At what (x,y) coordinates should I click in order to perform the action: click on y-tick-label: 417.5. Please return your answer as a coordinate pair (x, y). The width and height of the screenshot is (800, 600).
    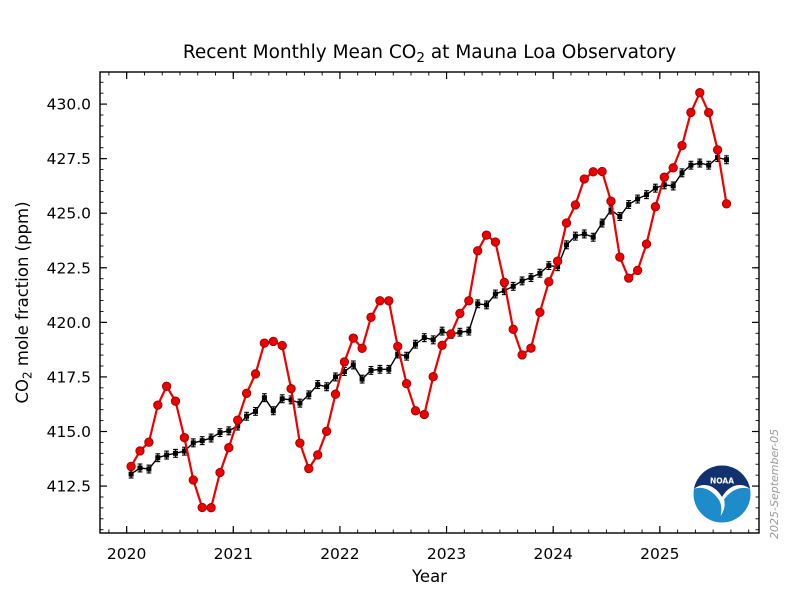
    Looking at the image, I should click on (69, 377).